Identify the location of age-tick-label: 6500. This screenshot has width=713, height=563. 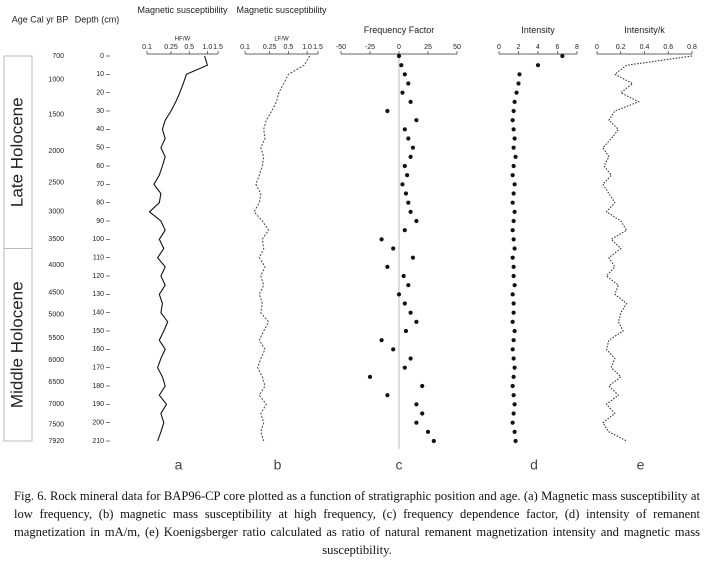
(56, 382).